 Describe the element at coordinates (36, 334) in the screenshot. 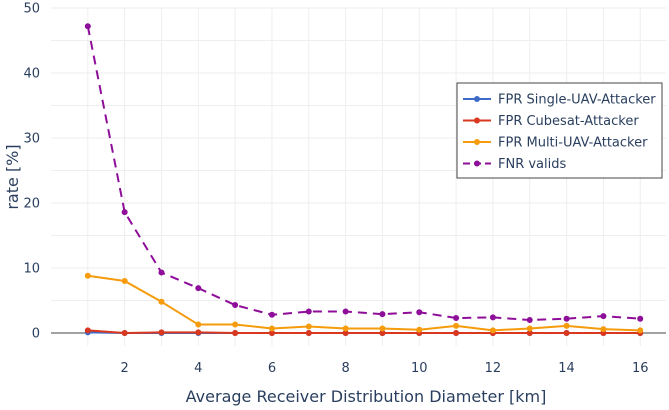

I see `y-tick-label: 0` at that location.